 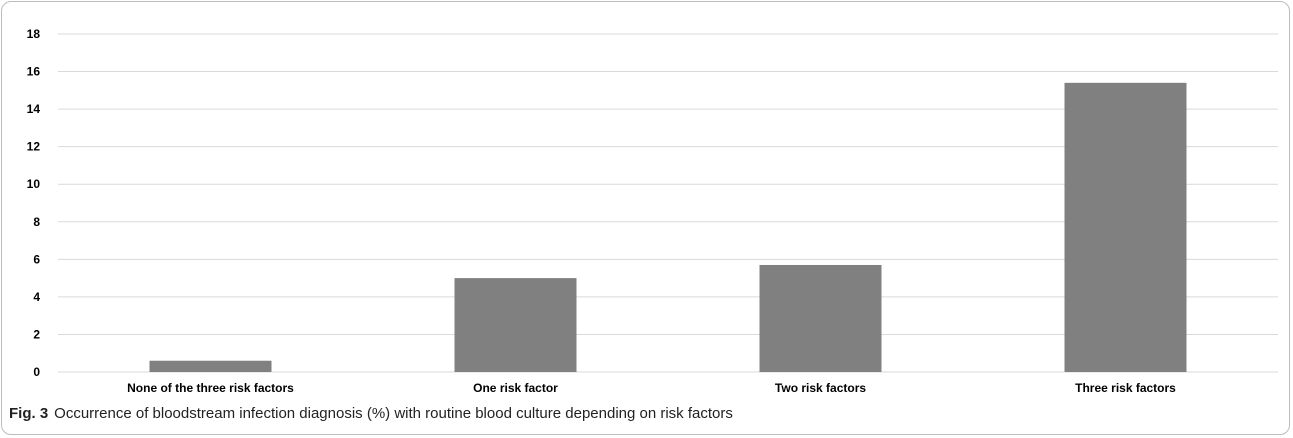 I want to click on x-tick-label: Two risk factors, so click(x=820, y=388).